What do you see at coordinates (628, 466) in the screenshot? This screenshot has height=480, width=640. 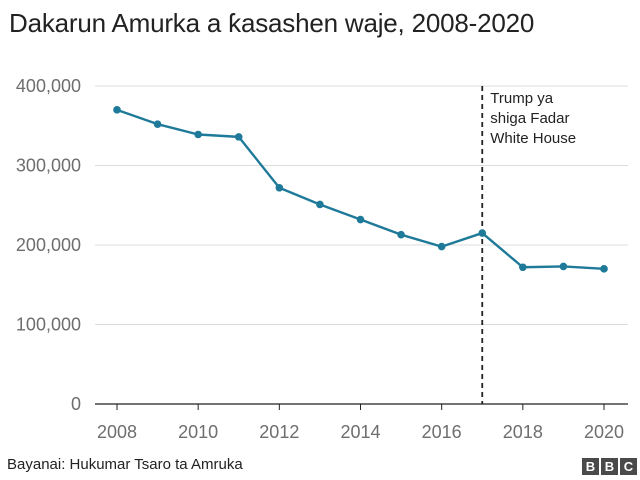 I see `bbc-logo-block: C` at bounding box center [628, 466].